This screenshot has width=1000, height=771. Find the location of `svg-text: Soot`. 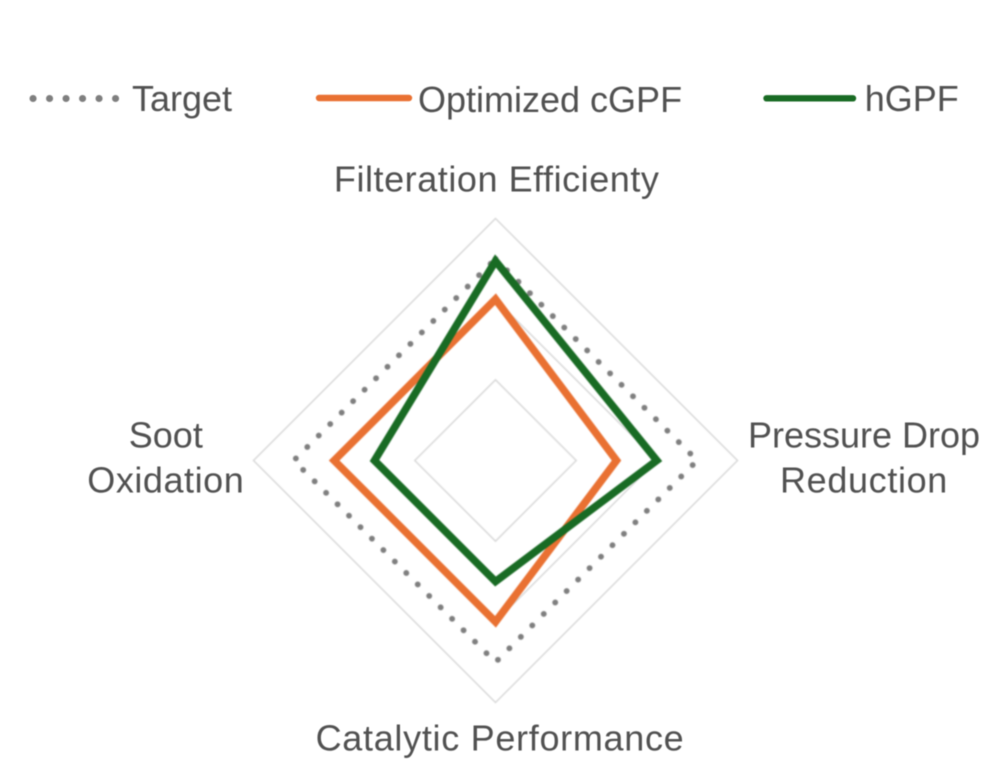

svg-text: Soot is located at coordinates (166, 434).